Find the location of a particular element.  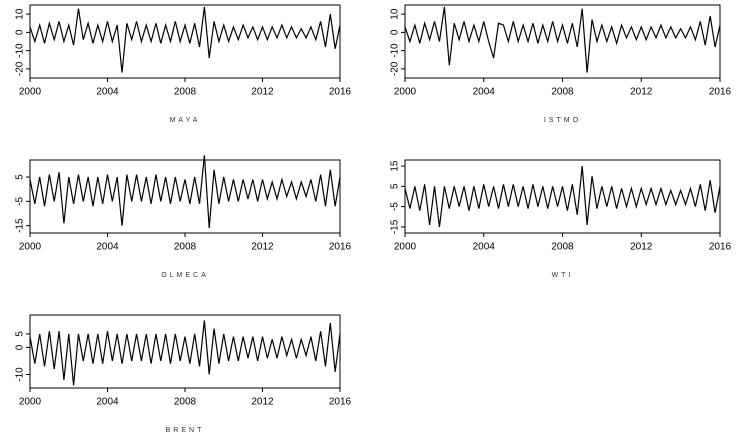

x-axis-label: MAYA is located at coordinates (185, 120).